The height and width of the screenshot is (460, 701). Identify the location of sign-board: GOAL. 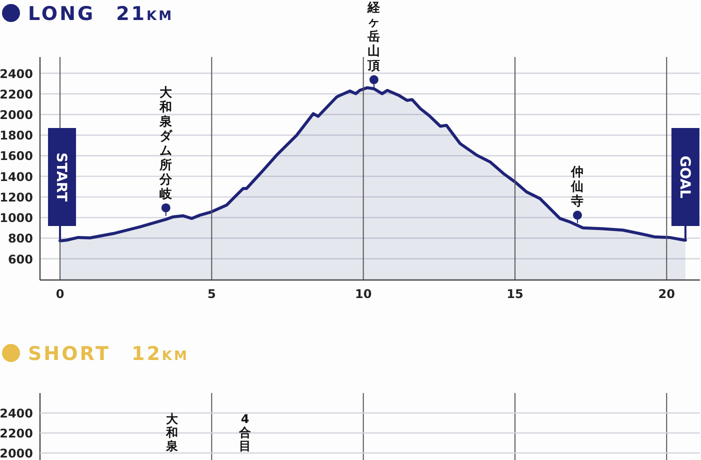
(685, 184).